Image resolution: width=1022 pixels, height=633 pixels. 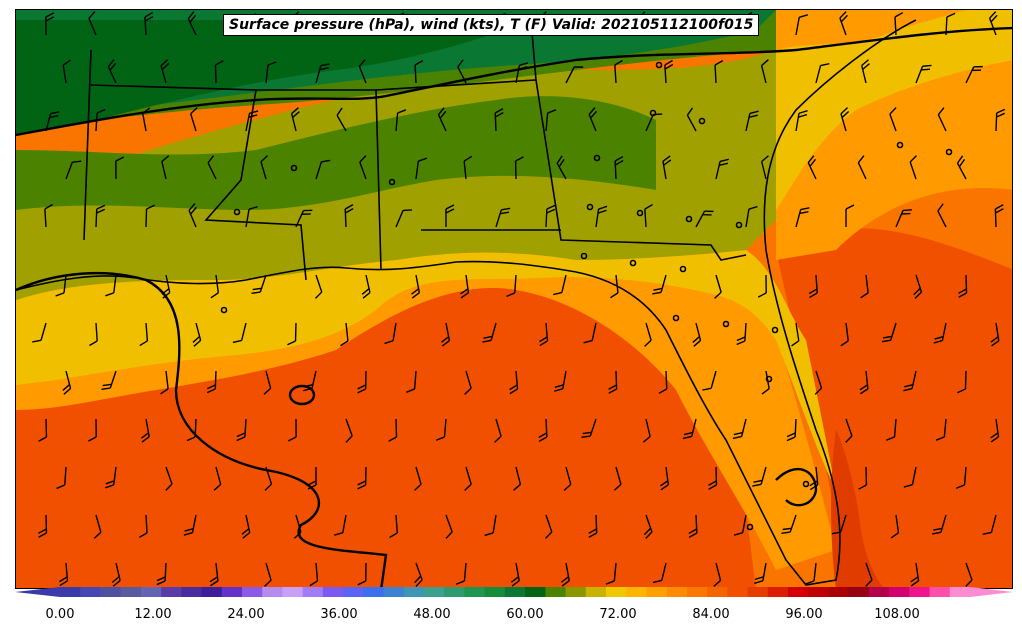 I want to click on colorbar-extend-max, so click(x=991, y=592).